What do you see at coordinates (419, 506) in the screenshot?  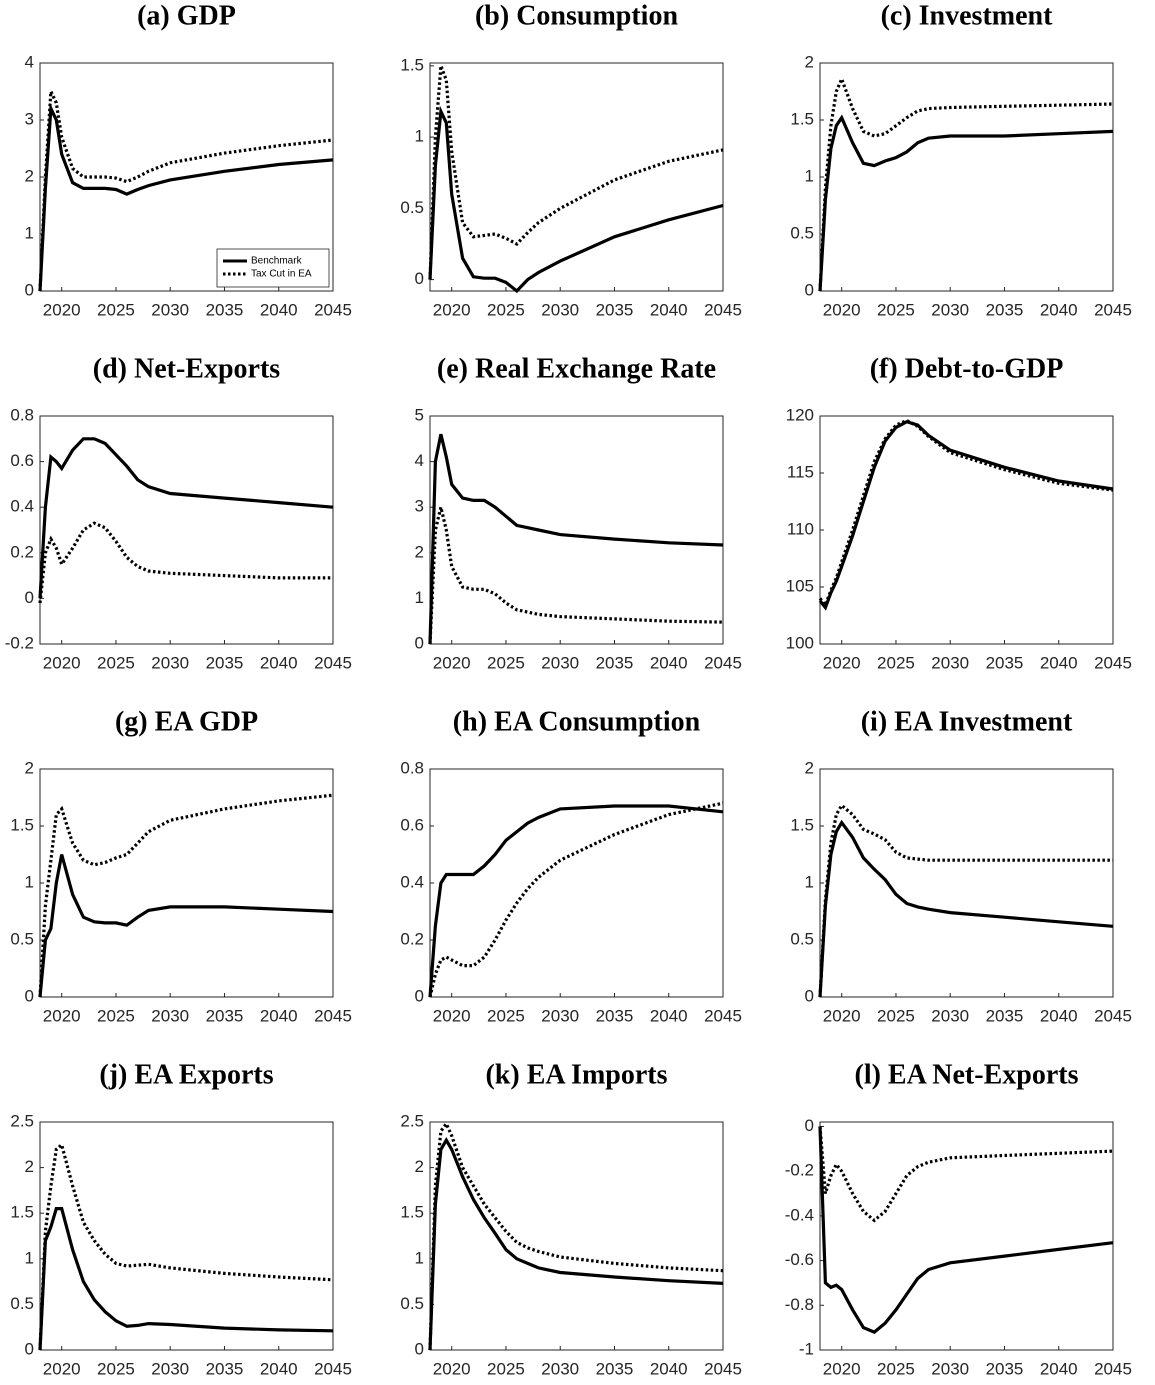 I see `y-tick-label: 3` at bounding box center [419, 506].